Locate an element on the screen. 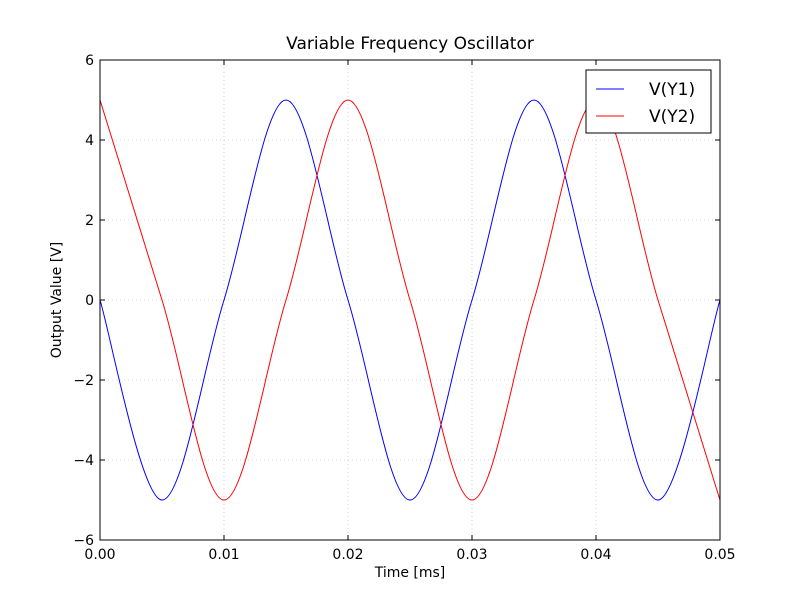  legend-box is located at coordinates (648, 101).